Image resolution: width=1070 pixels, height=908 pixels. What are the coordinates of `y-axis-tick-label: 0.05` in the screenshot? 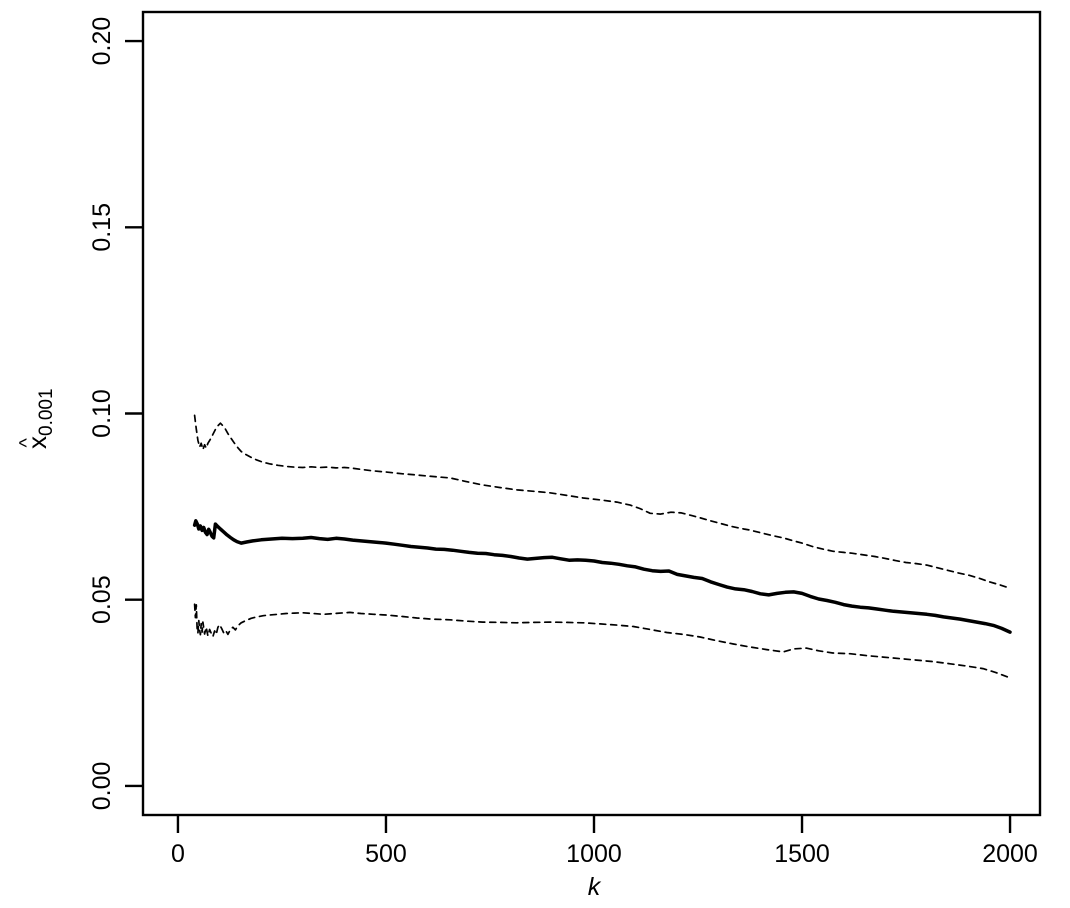 It's located at (102, 599).